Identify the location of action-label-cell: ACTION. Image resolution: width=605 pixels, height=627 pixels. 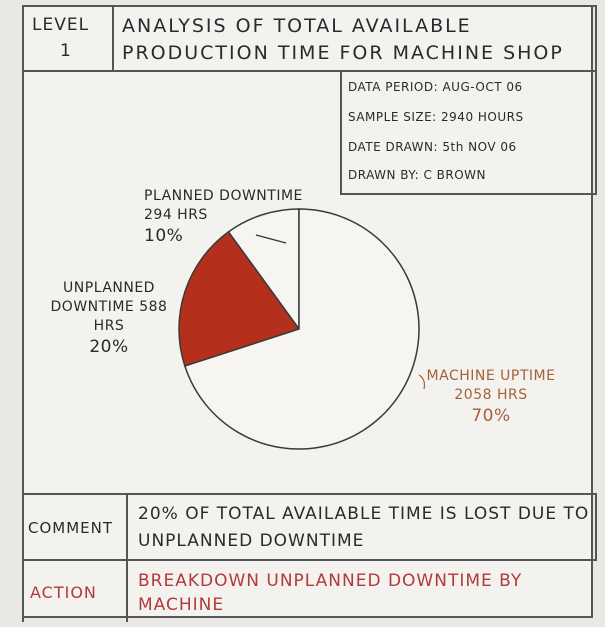
(75, 590).